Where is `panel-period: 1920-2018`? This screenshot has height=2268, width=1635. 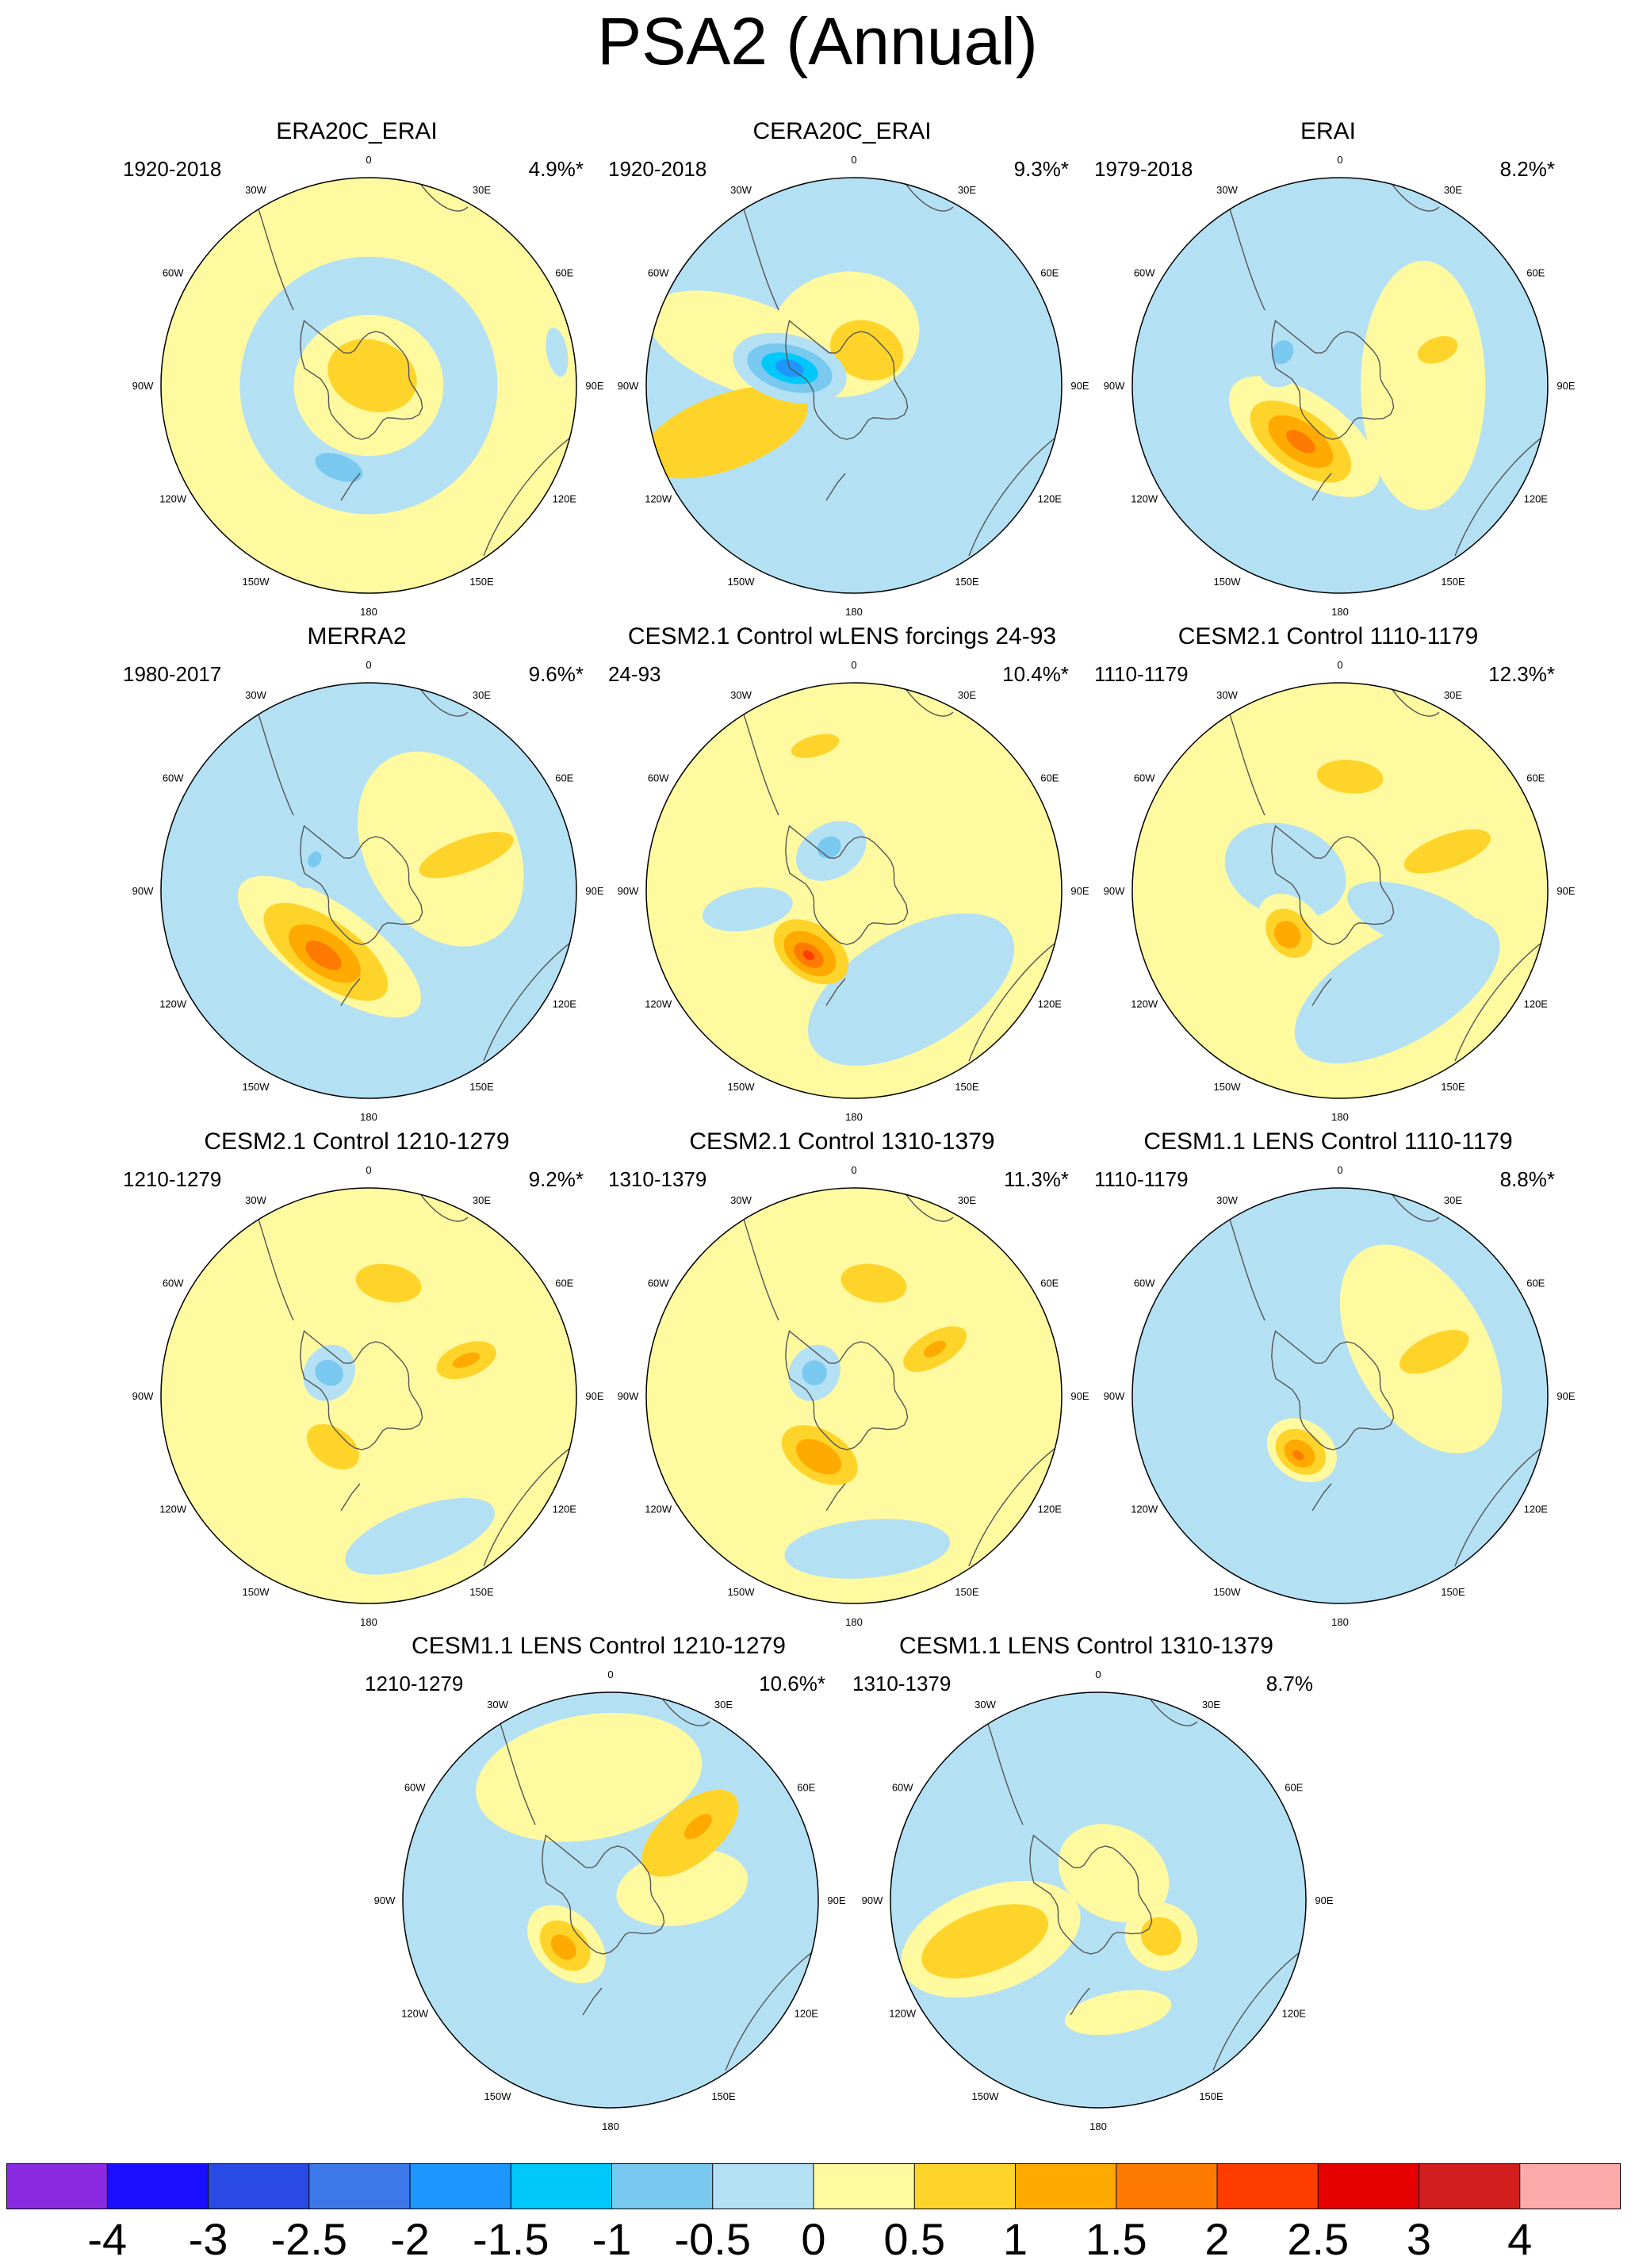 panel-period: 1920-2018 is located at coordinates (172, 169).